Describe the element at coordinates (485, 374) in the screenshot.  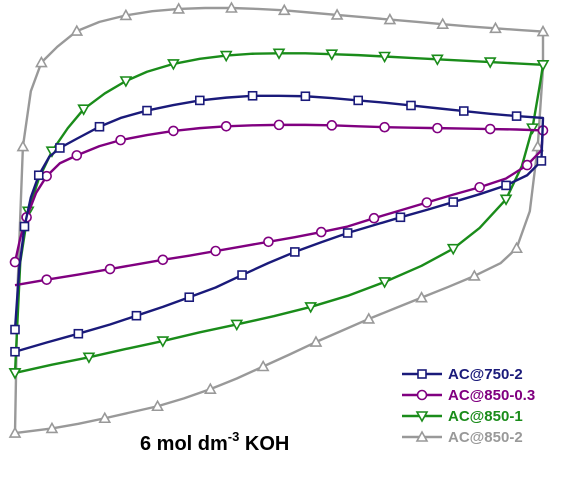
I see `legend-label: AC@750-2` at that location.